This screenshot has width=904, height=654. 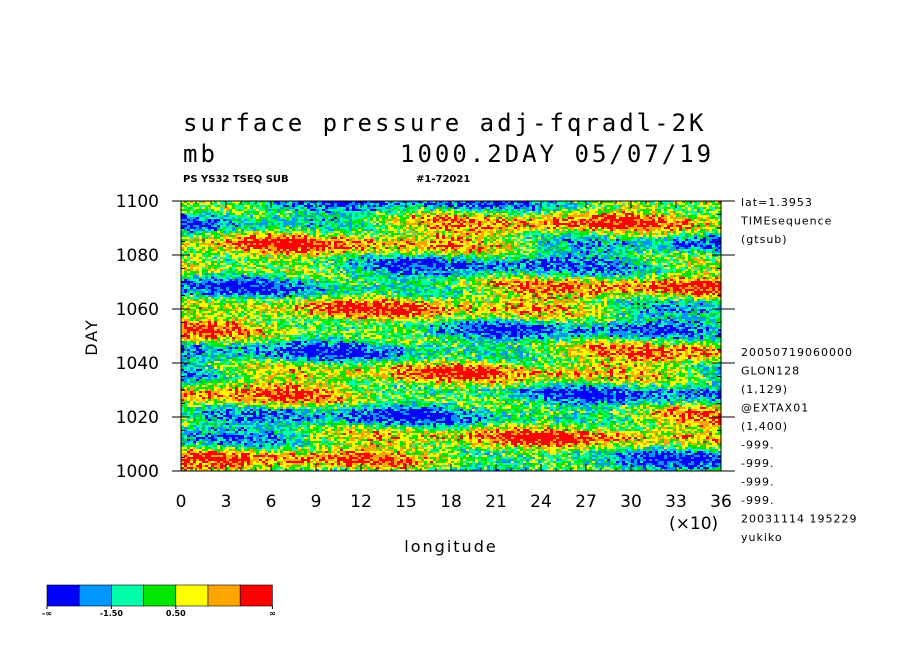 What do you see at coordinates (444, 123) in the screenshot?
I see `chart-title: surface pressure adj-fqradl-2K` at bounding box center [444, 123].